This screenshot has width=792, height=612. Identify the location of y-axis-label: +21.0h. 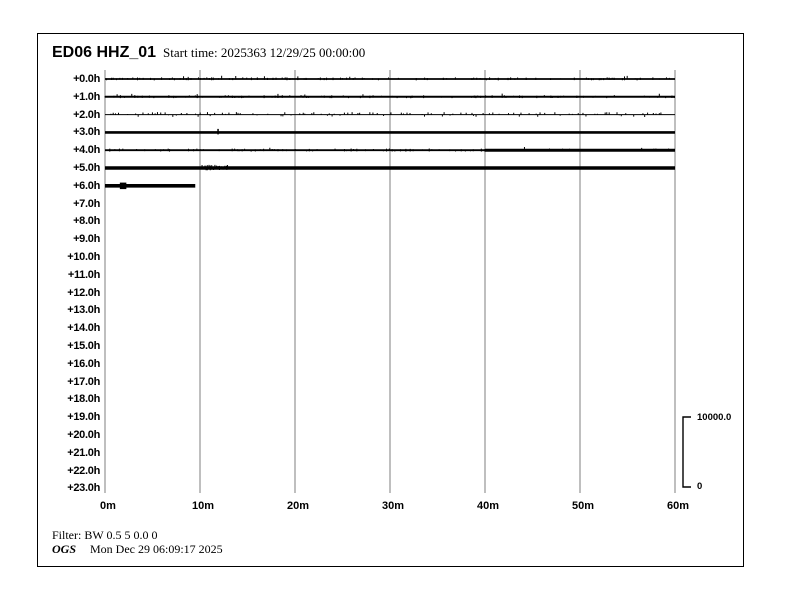
(83, 452).